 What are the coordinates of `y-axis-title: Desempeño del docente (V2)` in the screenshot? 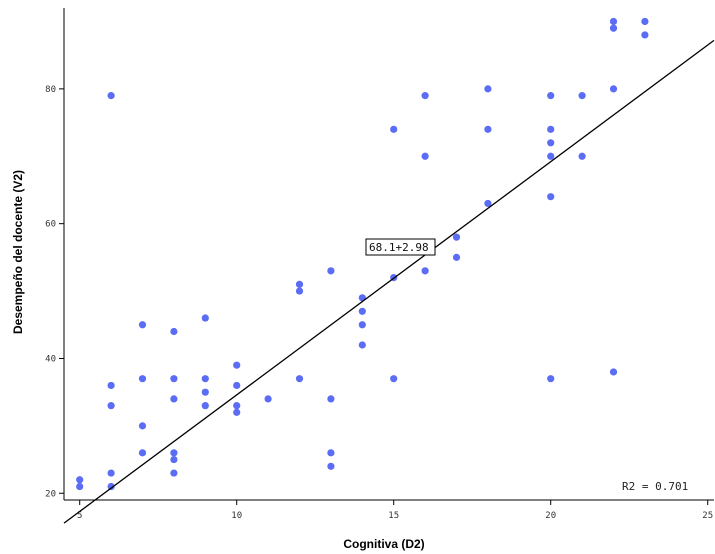 It's located at (18, 252).